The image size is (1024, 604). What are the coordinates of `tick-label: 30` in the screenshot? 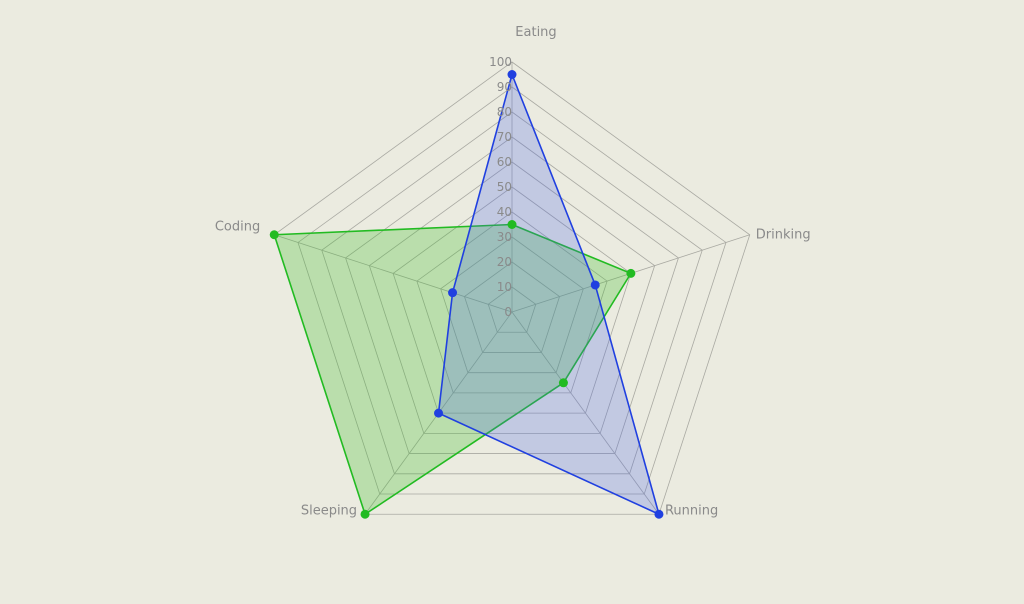 It's located at (504, 237).